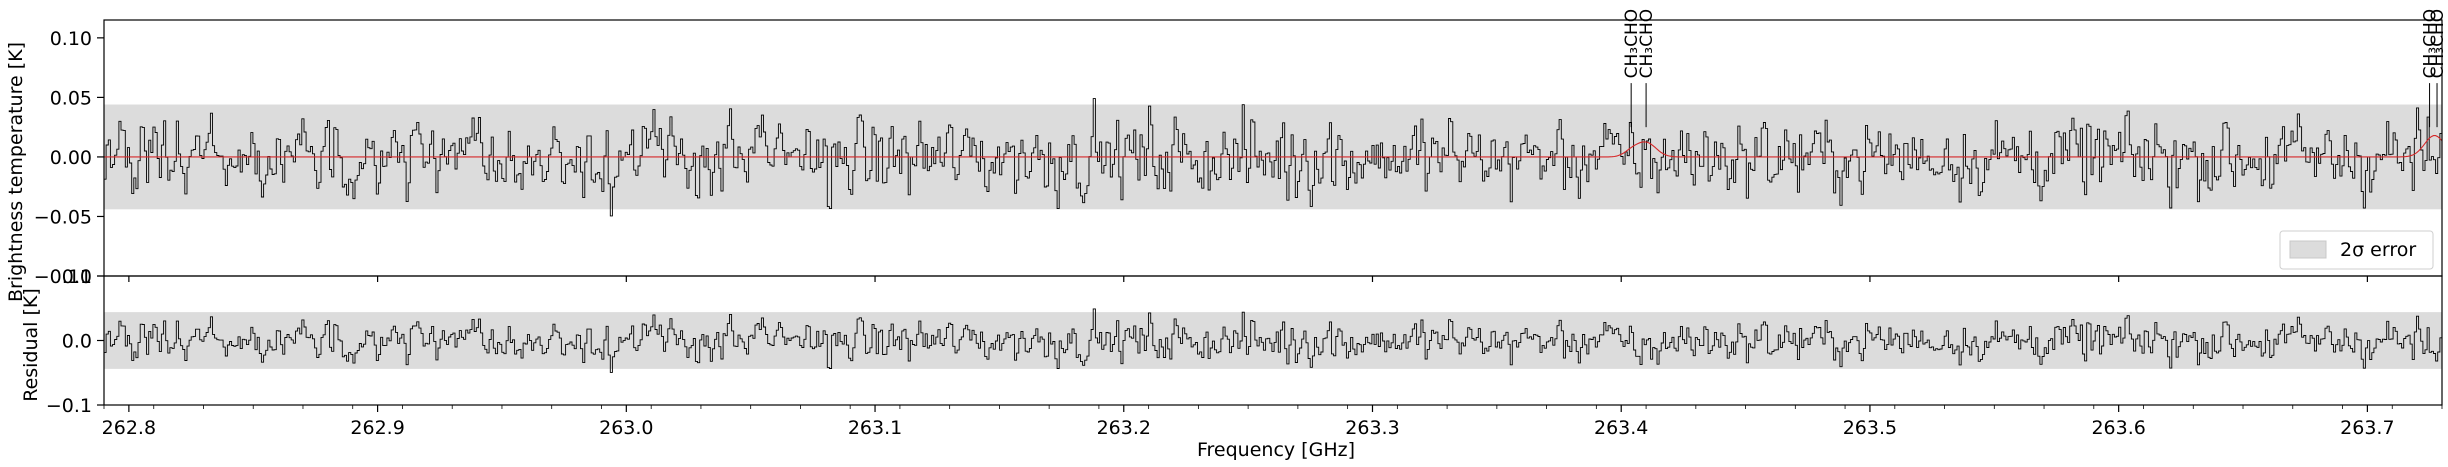 Image resolution: width=2448 pixels, height=467 pixels. What do you see at coordinates (71, 98) in the screenshot?
I see `top-y-tick-label: 0.05` at bounding box center [71, 98].